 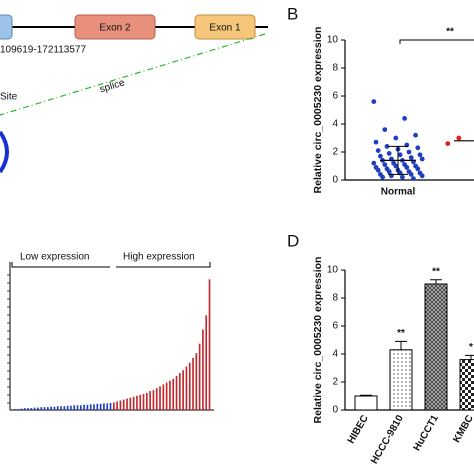 I want to click on coordinates: 109619-172113577, so click(x=43, y=50).